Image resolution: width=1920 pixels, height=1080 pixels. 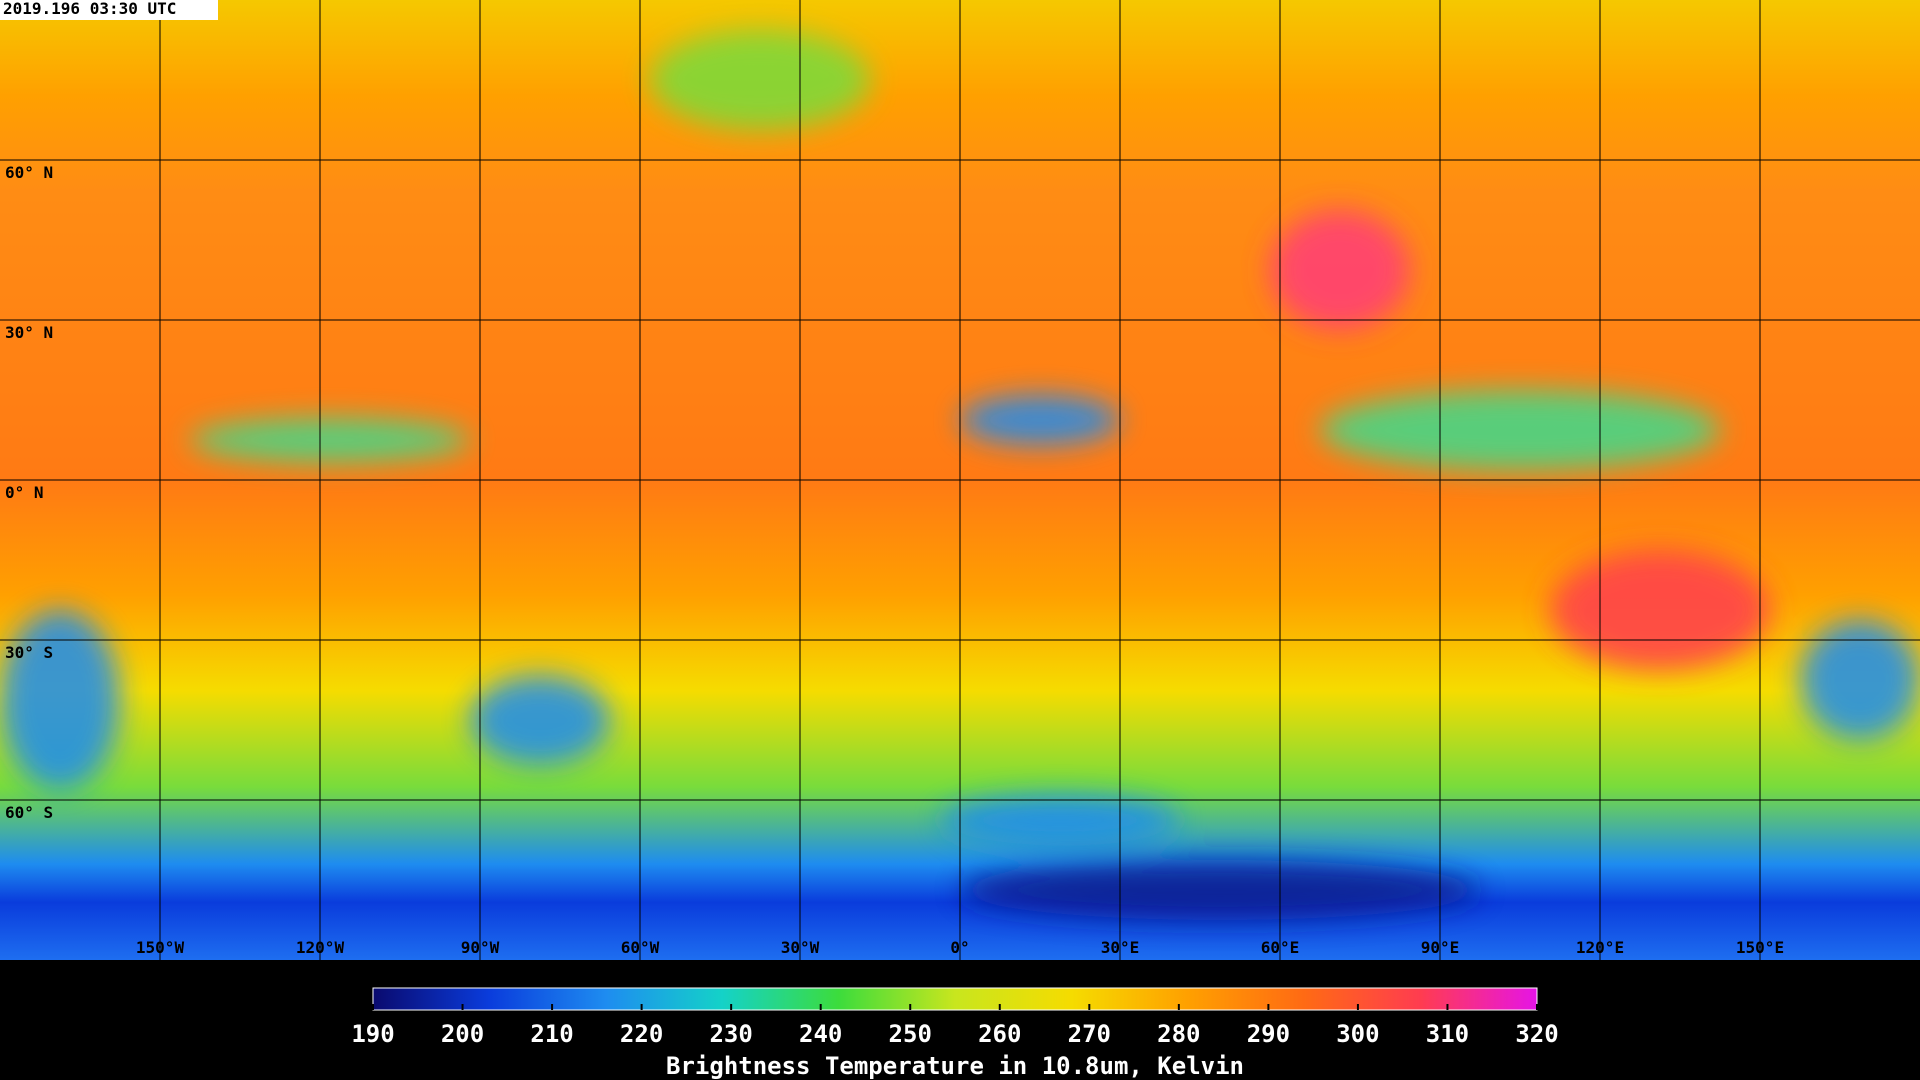 What do you see at coordinates (955, 999) in the screenshot?
I see `colorbar` at bounding box center [955, 999].